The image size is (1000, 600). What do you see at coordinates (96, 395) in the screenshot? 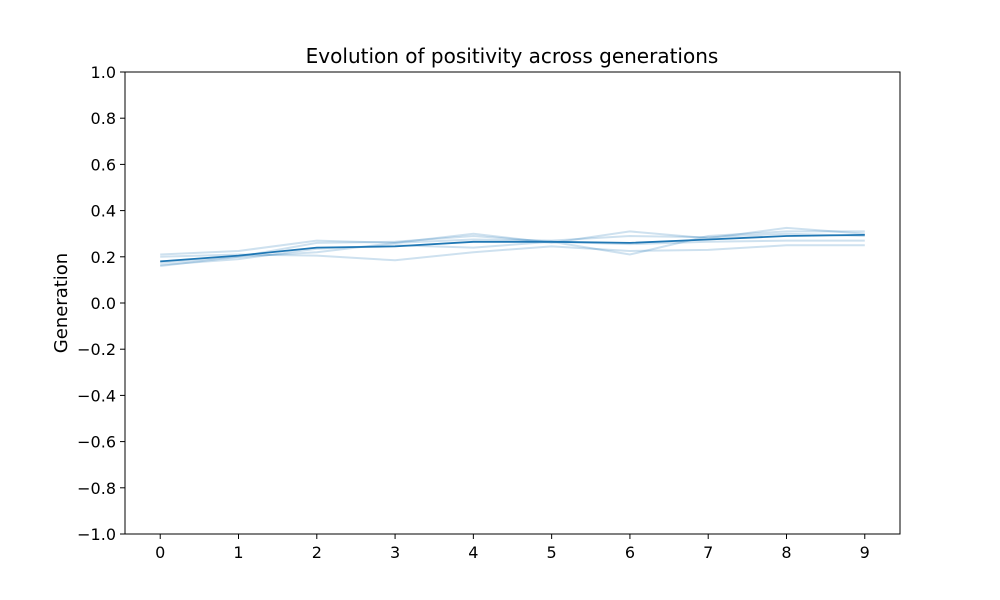
I see `y-tick-label: −0.4` at bounding box center [96, 395].